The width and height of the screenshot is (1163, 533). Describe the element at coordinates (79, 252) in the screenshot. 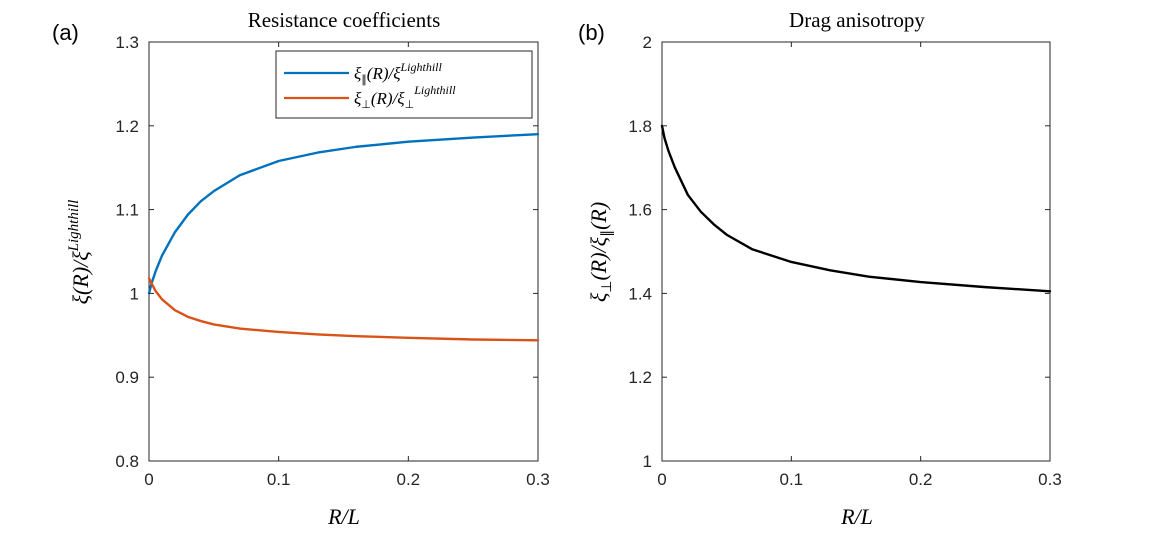

I see `panel-a-y-label: ξ(R)/ξLighthill` at that location.